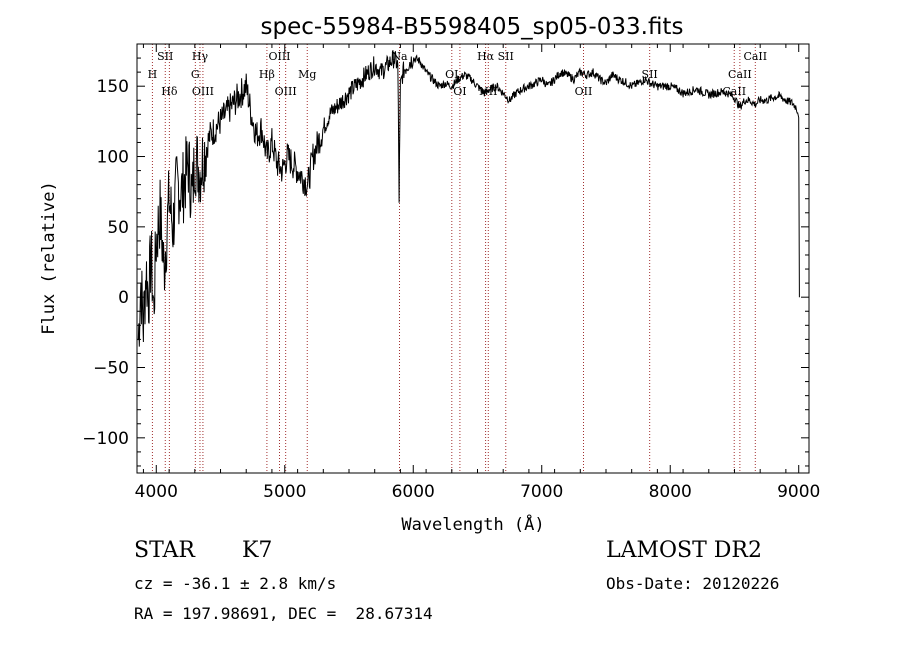 This screenshot has width=900, height=649. I want to click on survey-name: LAMOST DR2, so click(684, 550).